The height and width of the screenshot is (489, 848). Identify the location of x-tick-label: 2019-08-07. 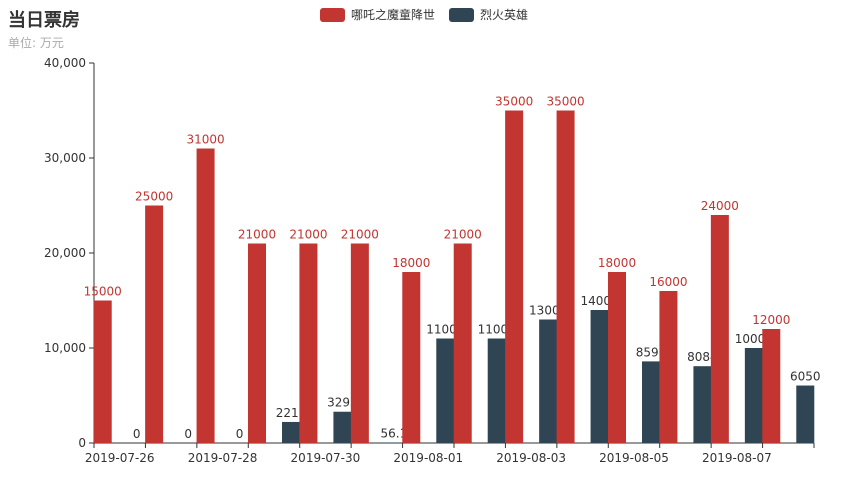
(737, 458).